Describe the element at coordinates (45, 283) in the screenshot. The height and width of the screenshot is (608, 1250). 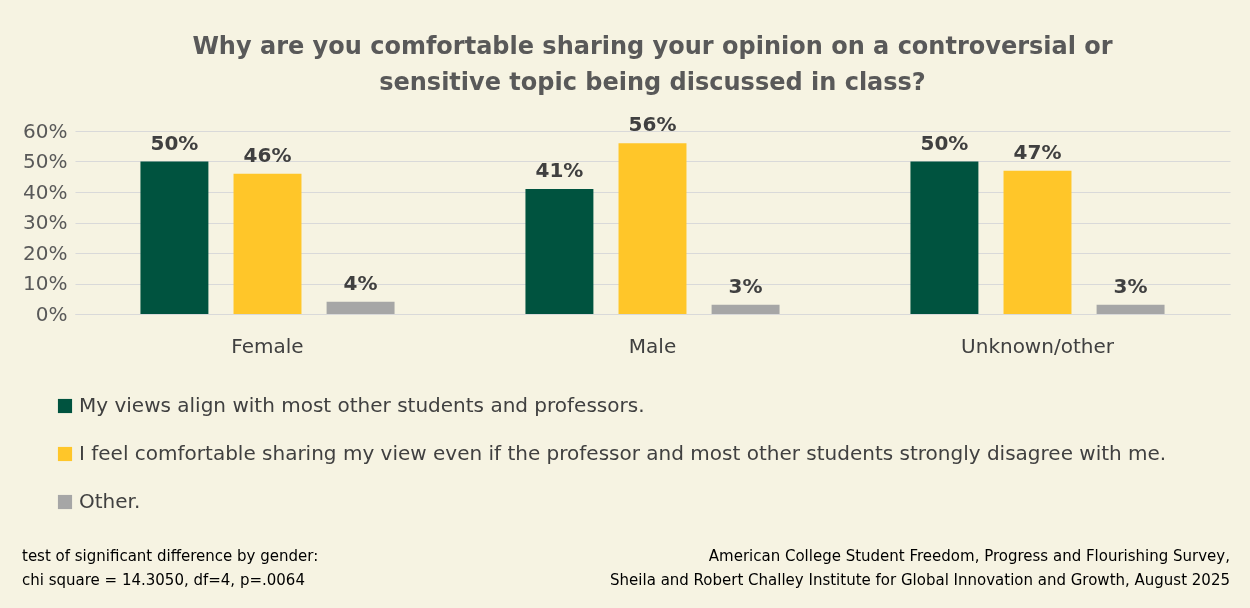
I see `y-tick-label: 10%` at that location.